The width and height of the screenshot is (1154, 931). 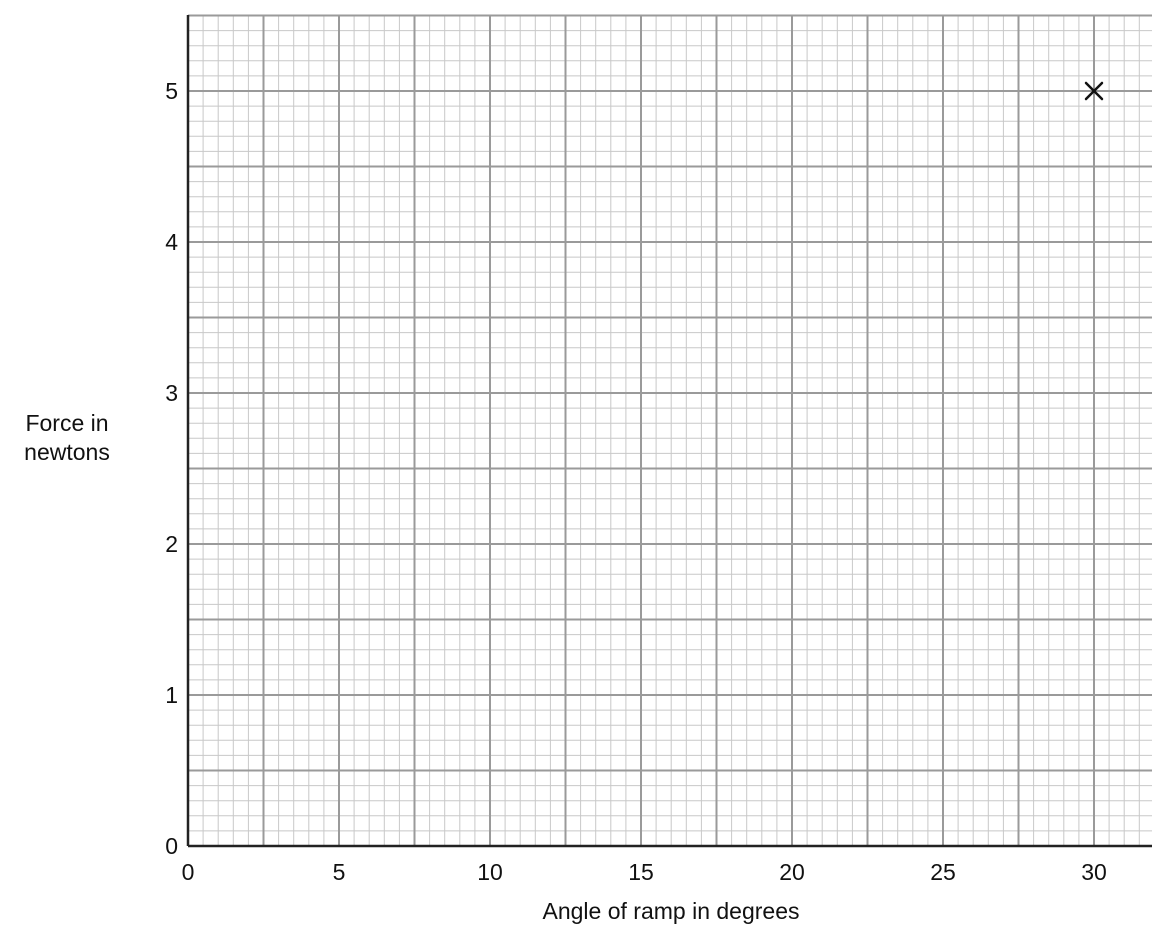 What do you see at coordinates (171, 393) in the screenshot?
I see `y-tick-label: 3` at bounding box center [171, 393].